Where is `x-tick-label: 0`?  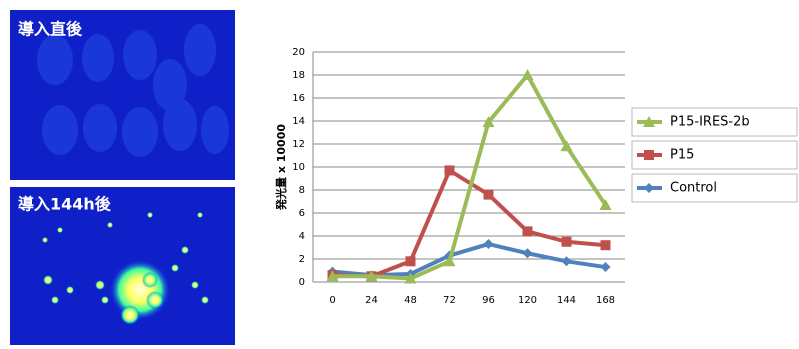 x-tick-label: 0 is located at coordinates (332, 300).